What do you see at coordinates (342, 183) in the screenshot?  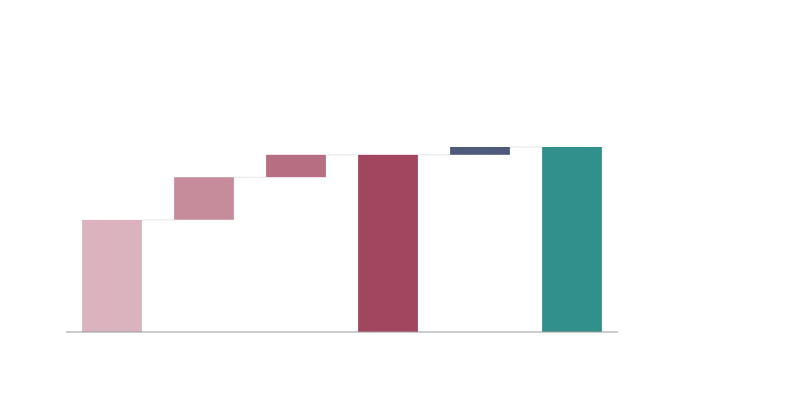 I see `connector-lines` at bounding box center [342, 183].